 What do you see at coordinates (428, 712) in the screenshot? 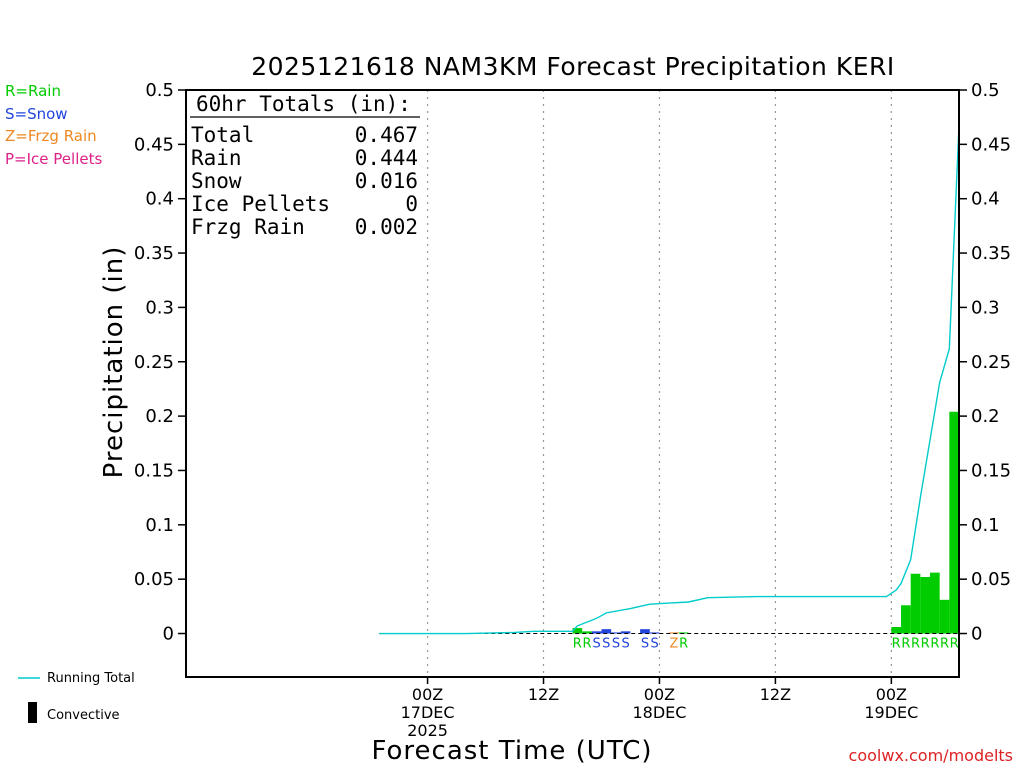
I see `x-tick-label: 17DEC` at bounding box center [428, 712].